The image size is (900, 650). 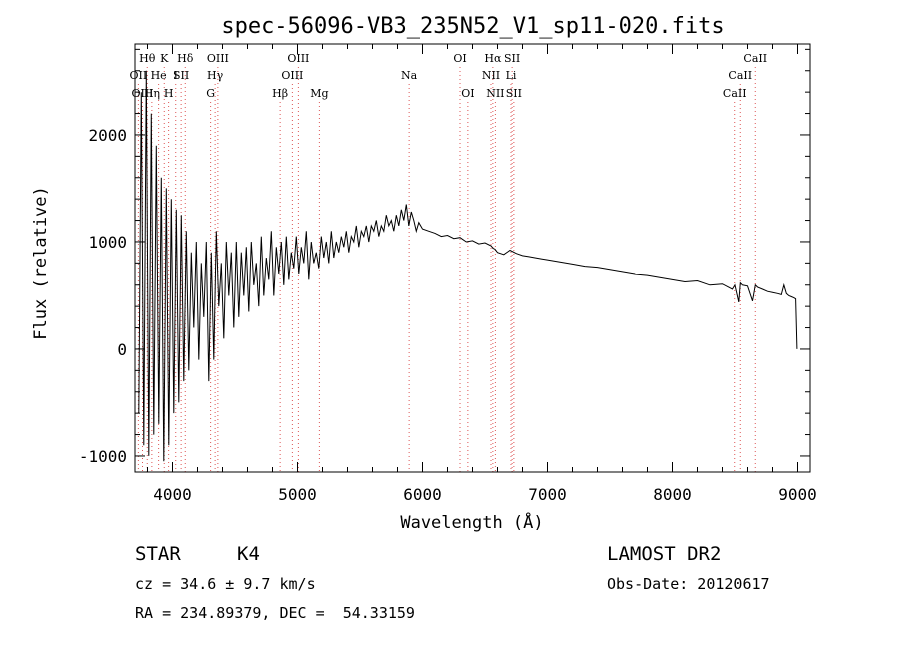 I want to click on spectral-line-label: Mg, so click(x=319, y=93).